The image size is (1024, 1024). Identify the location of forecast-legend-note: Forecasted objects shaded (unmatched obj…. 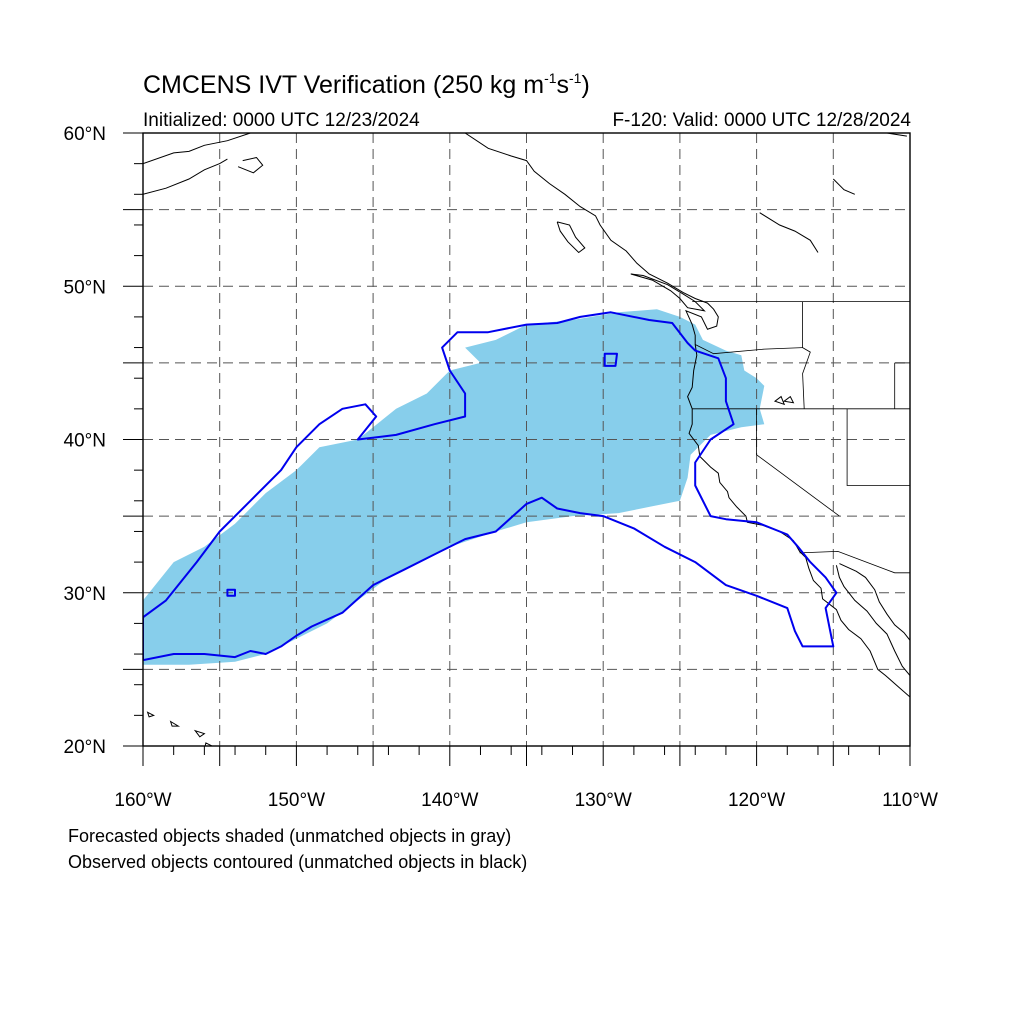
(290, 836).